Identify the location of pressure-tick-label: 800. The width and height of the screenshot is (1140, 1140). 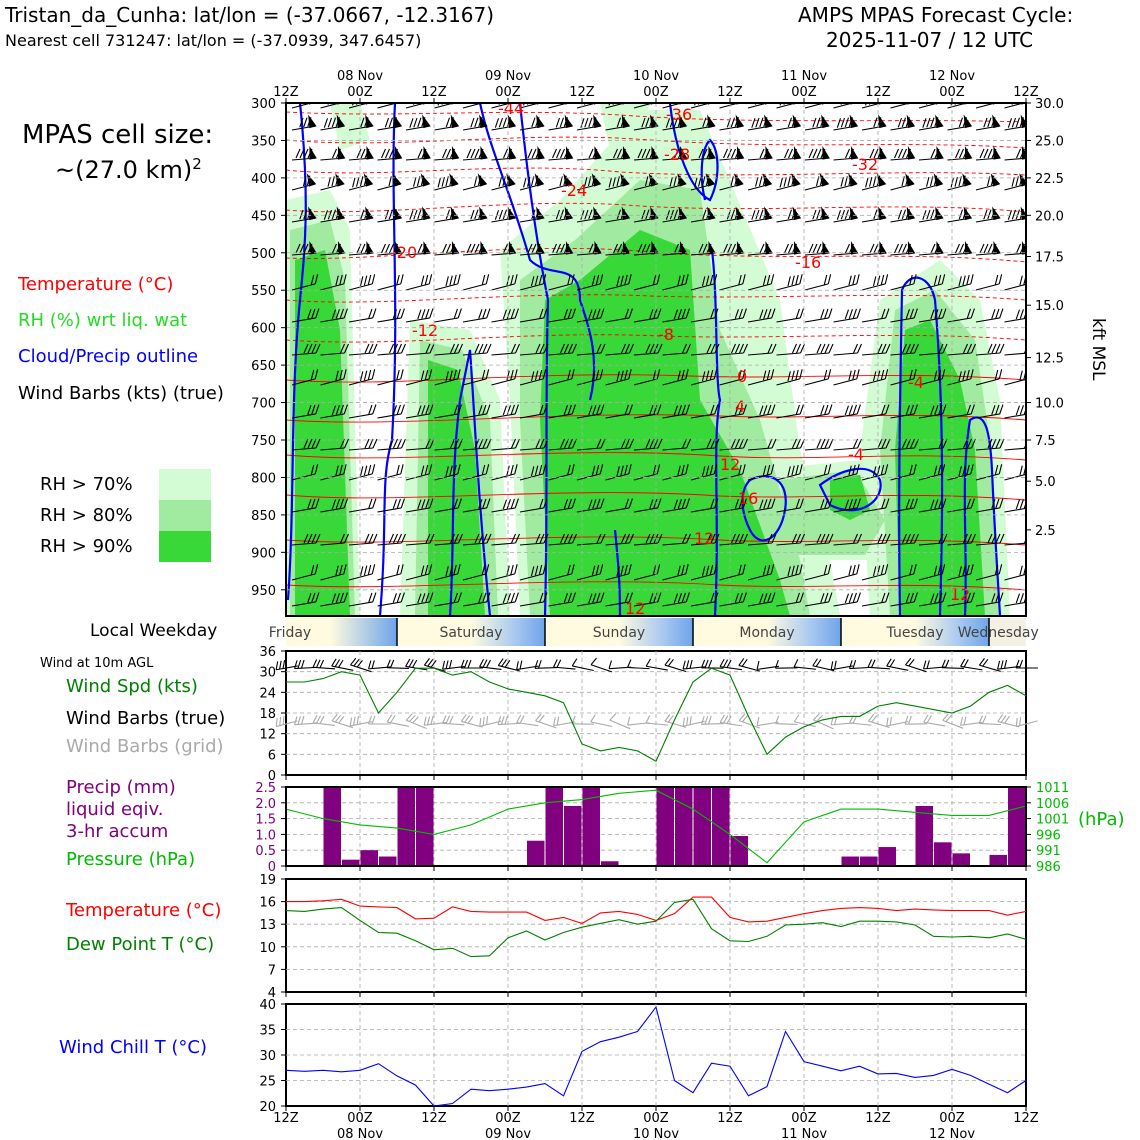
(263, 478).